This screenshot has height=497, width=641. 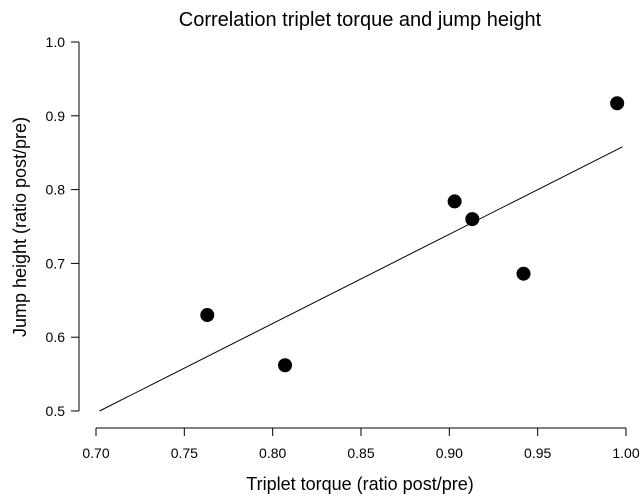 What do you see at coordinates (95, 453) in the screenshot?
I see `x-tick-label: 0.70` at bounding box center [95, 453].